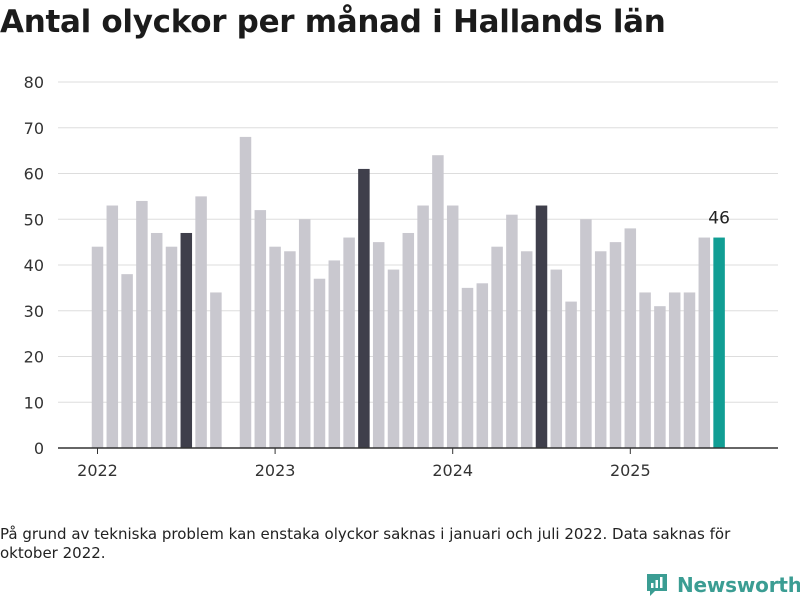 This screenshot has width=800, height=600. I want to click on y-tick-label: 10, so click(34, 402).